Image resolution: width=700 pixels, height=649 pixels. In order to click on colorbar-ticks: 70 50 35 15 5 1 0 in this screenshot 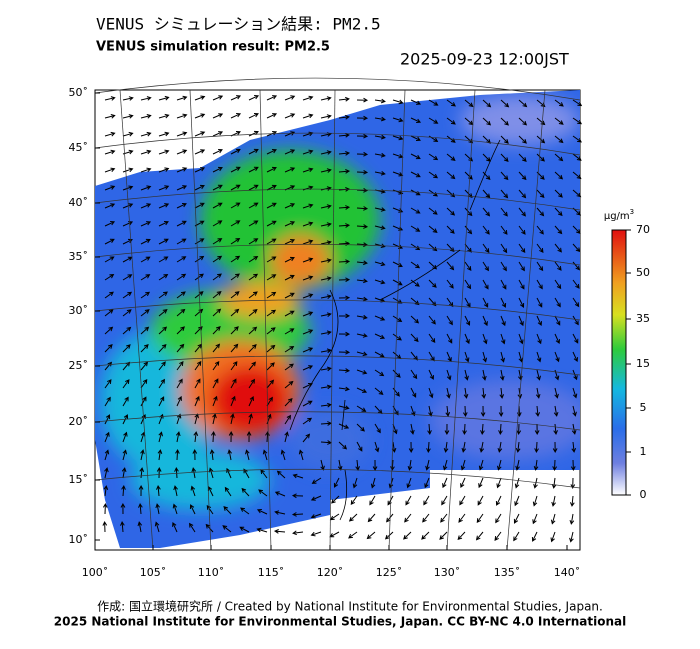, I will do `click(638, 362)`.